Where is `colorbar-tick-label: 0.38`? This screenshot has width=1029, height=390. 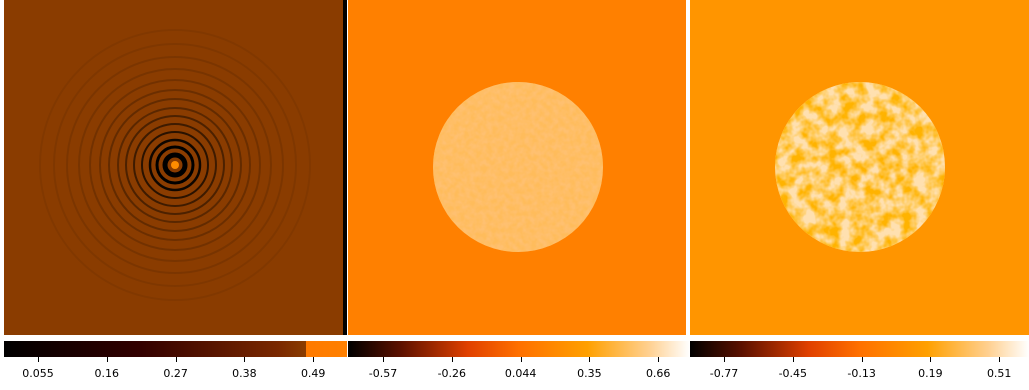 colorbar-tick-label: 0.38 is located at coordinates (244, 373).